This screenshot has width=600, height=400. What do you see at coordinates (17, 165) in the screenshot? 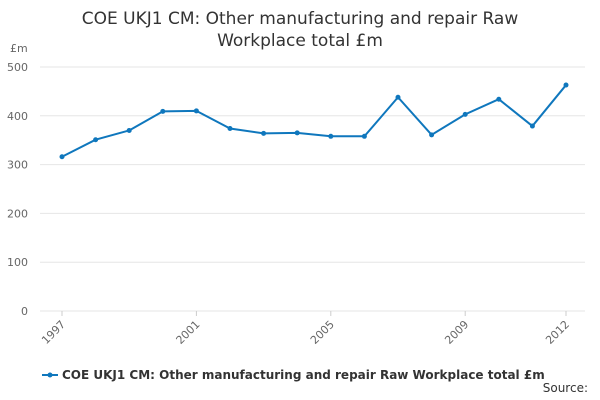
I see `y-tick-label: 300` at bounding box center [17, 165].